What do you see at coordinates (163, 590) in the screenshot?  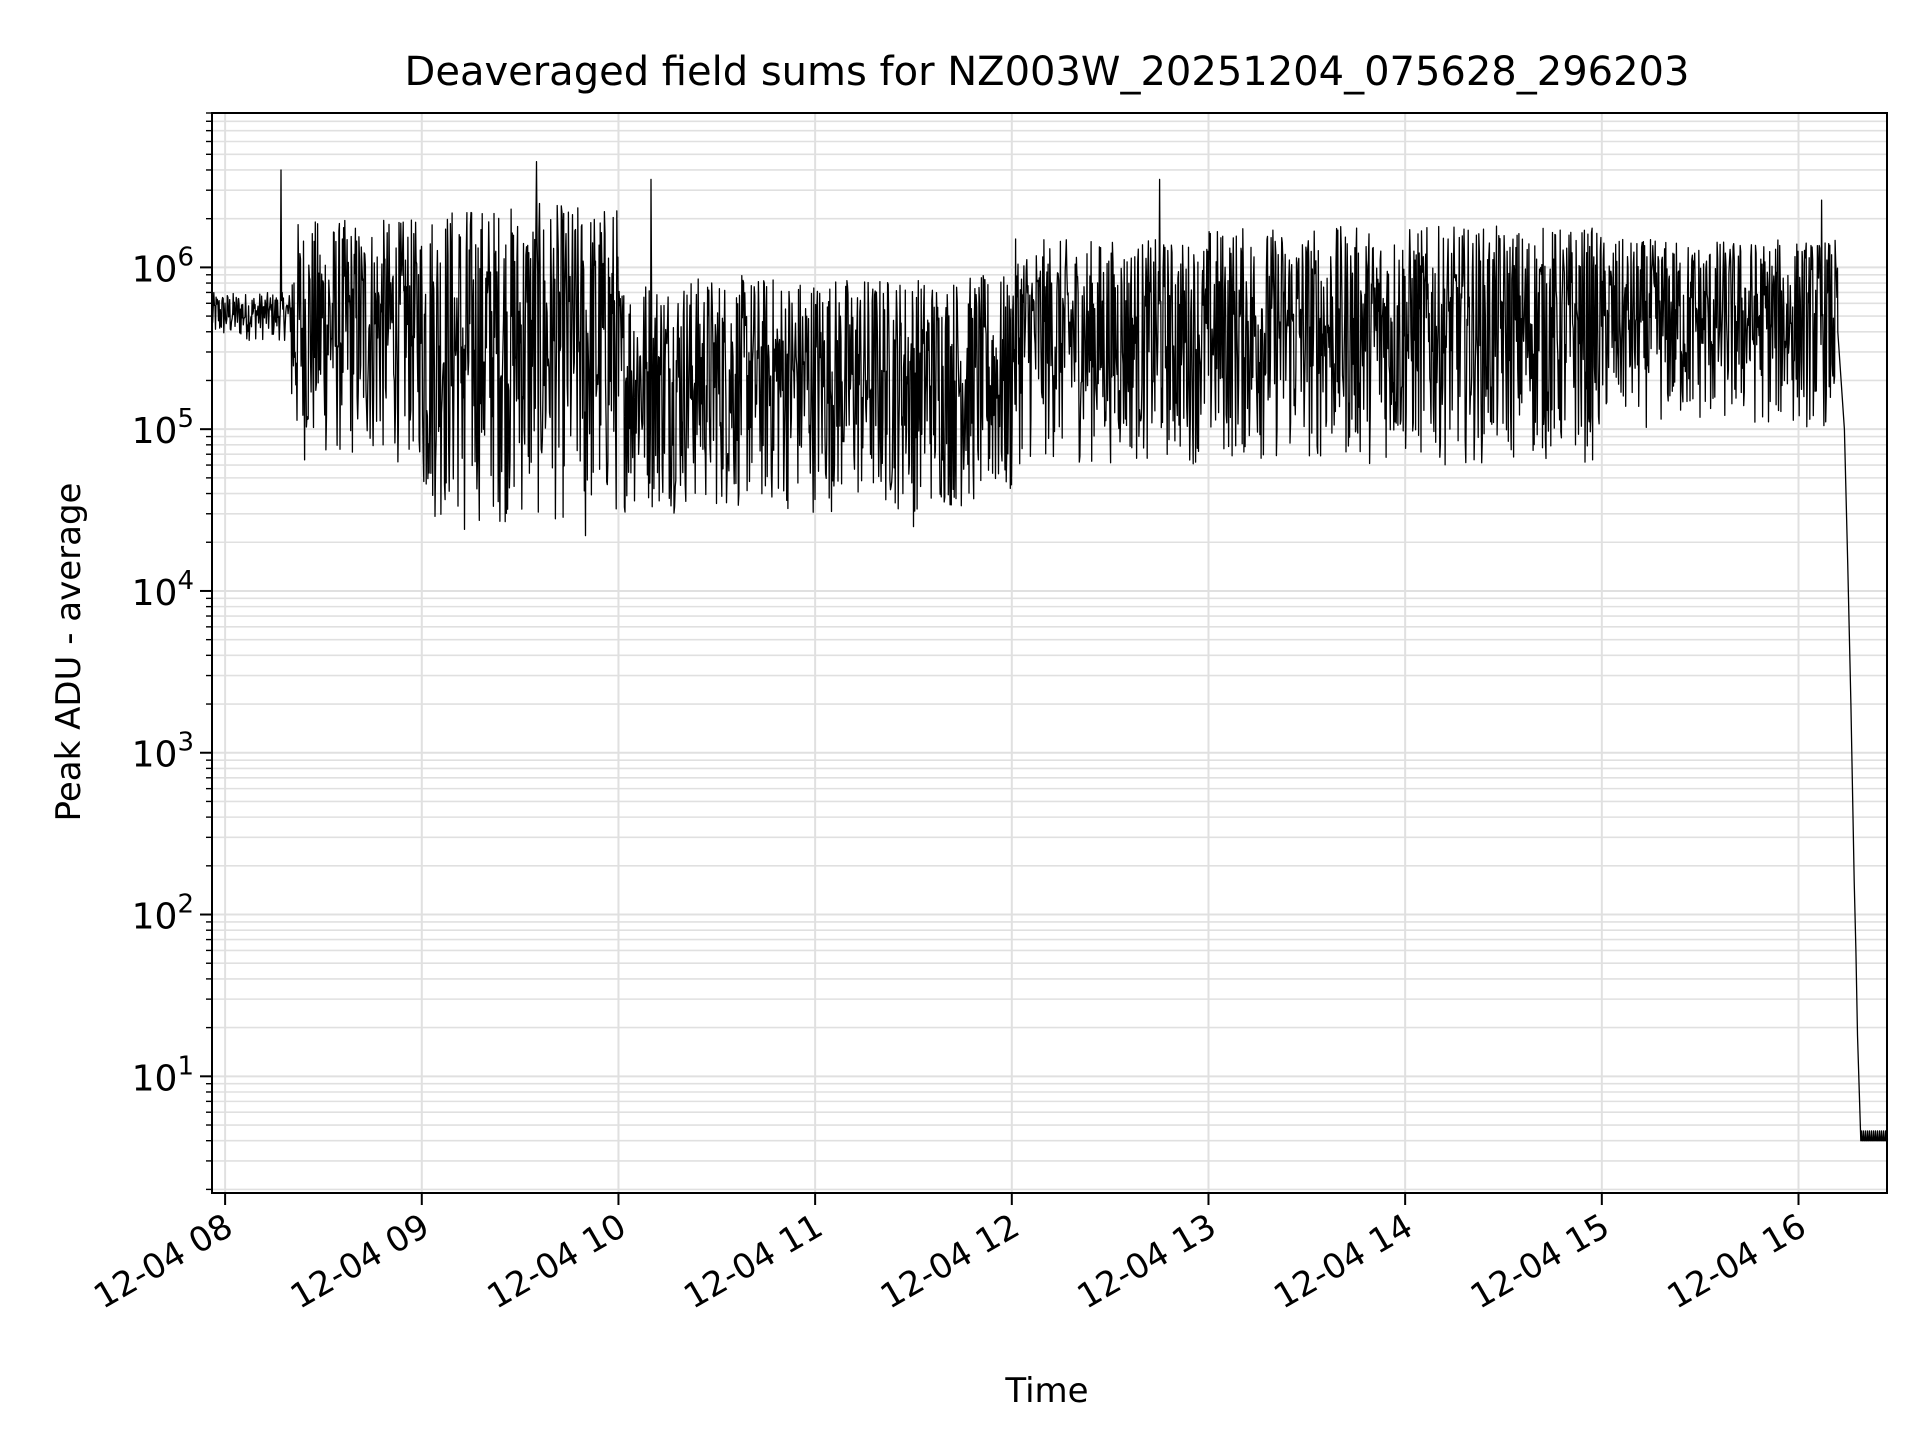 I see `y-tick-label: 10⁴` at bounding box center [163, 590].